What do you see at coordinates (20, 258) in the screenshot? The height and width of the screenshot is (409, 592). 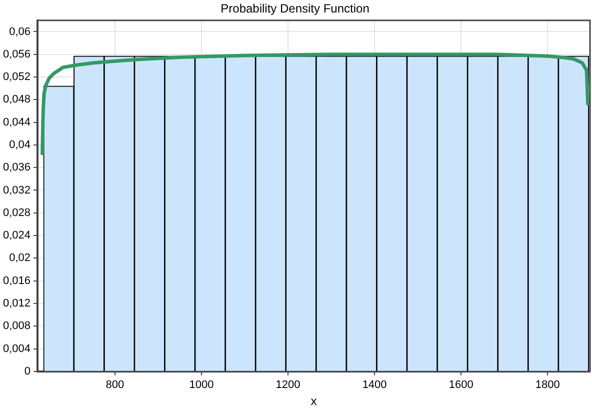 I see `y-tick-label: 0,02` at bounding box center [20, 258].